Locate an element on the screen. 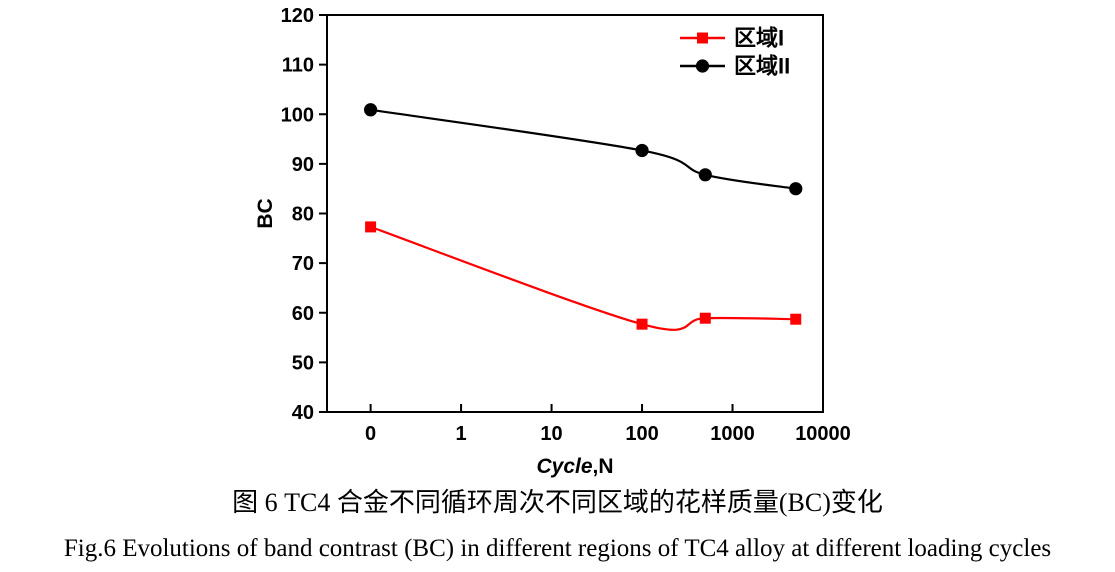 The height and width of the screenshot is (572, 1115). y-axis-tick-label: 90 is located at coordinates (303, 165).